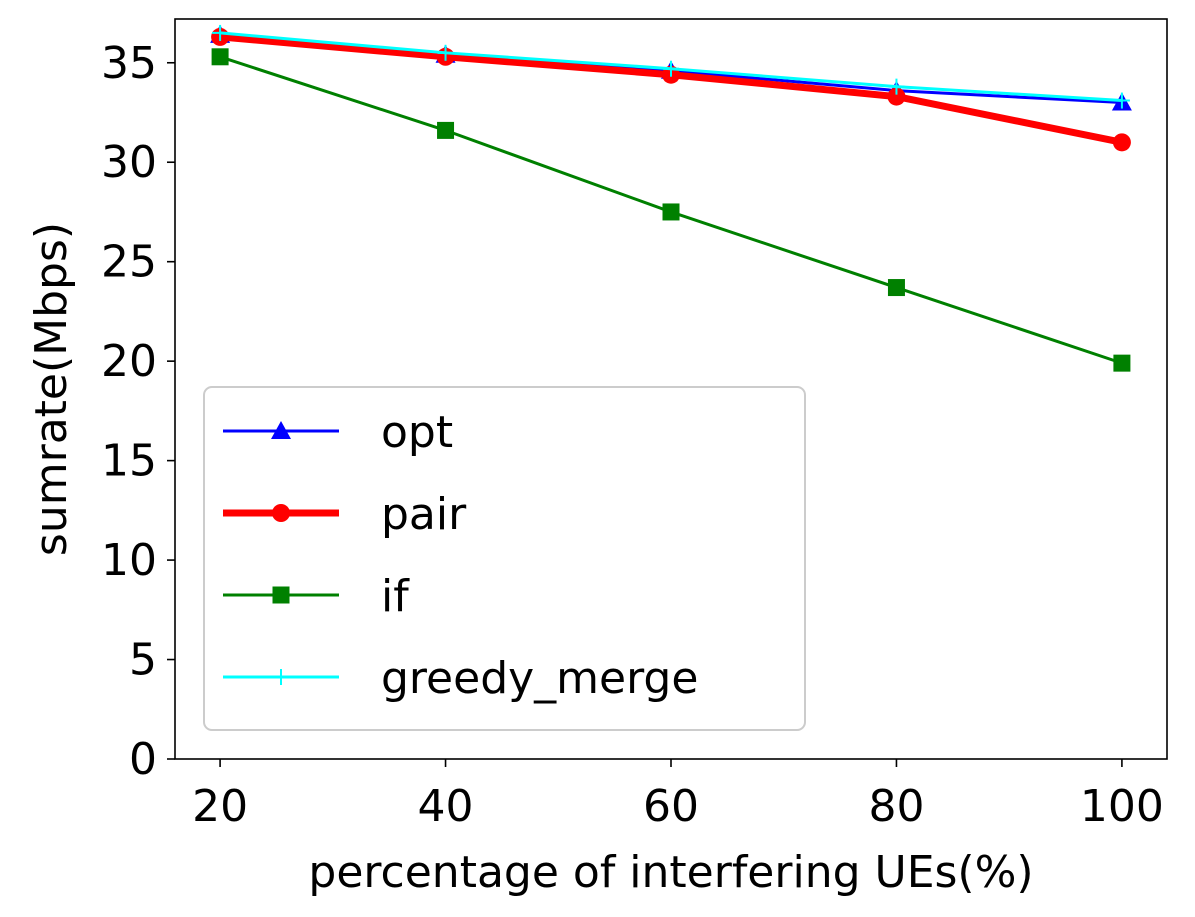 This screenshot has width=1195, height=917. What do you see at coordinates (671, 806) in the screenshot?
I see `x-tick-label: 60` at bounding box center [671, 806].